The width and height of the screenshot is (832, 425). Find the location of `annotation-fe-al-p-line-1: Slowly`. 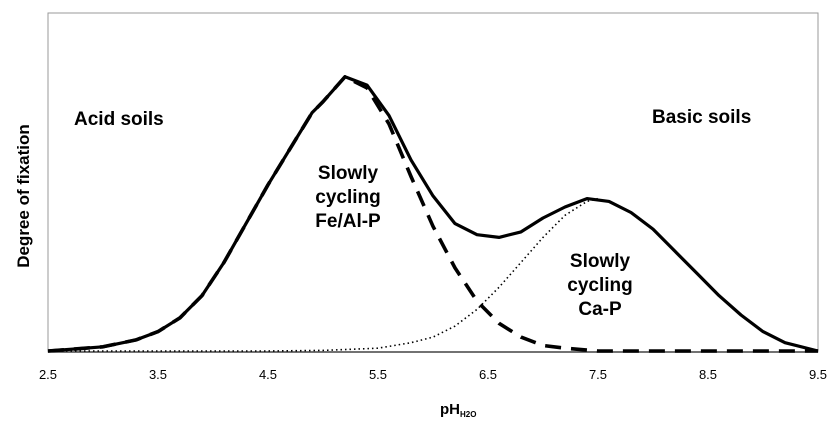

annotation-fe-al-p-line-1: Slowly is located at coordinates (348, 173).